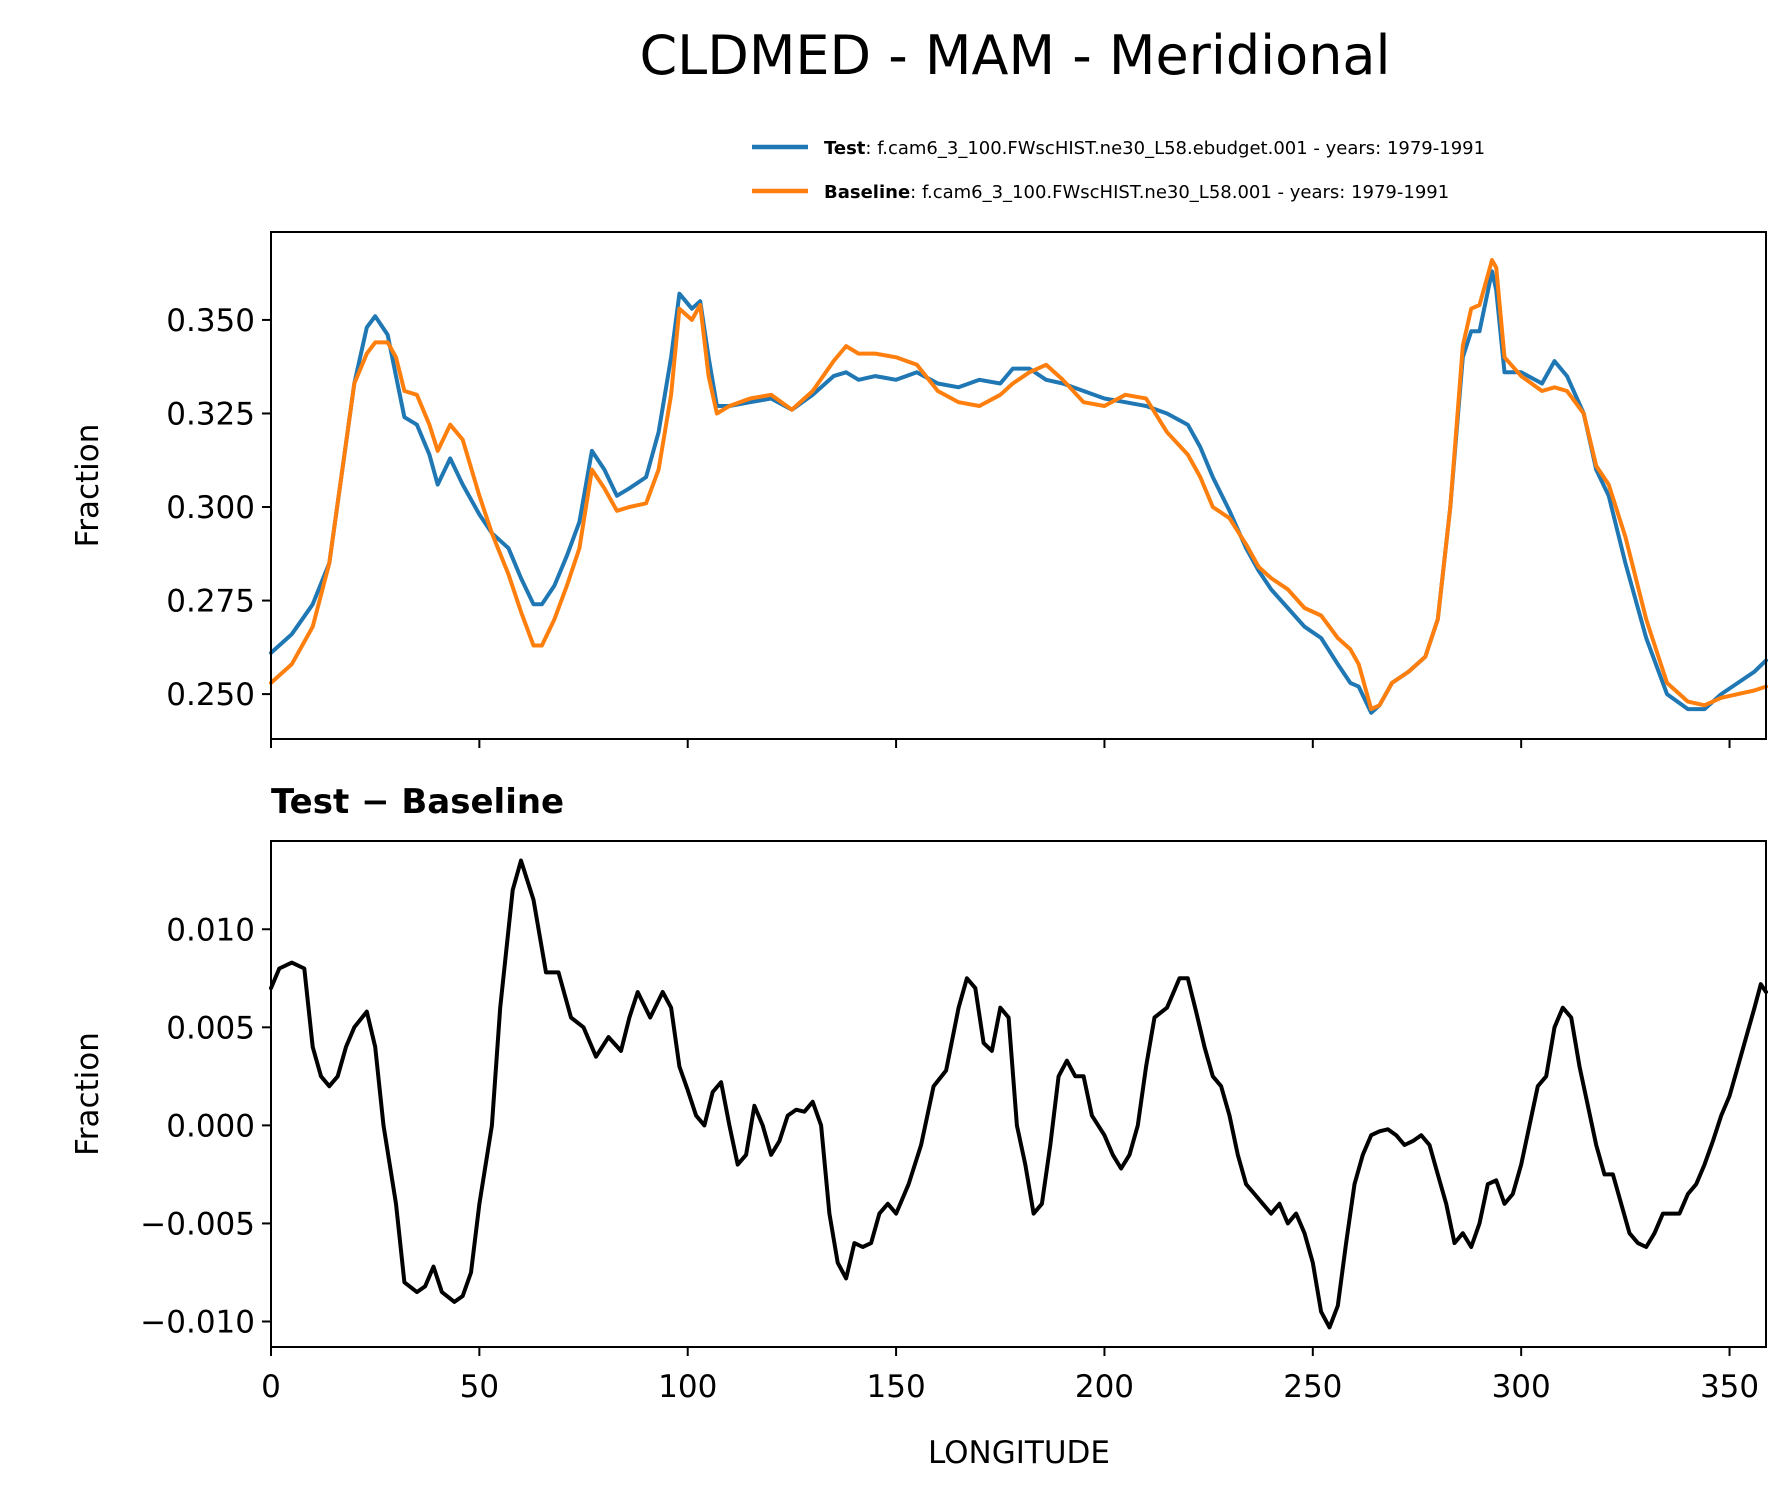 The width and height of the screenshot is (1791, 1496). Describe the element at coordinates (210, 414) in the screenshot. I see `top-y-tick-label: 0.325` at that location.